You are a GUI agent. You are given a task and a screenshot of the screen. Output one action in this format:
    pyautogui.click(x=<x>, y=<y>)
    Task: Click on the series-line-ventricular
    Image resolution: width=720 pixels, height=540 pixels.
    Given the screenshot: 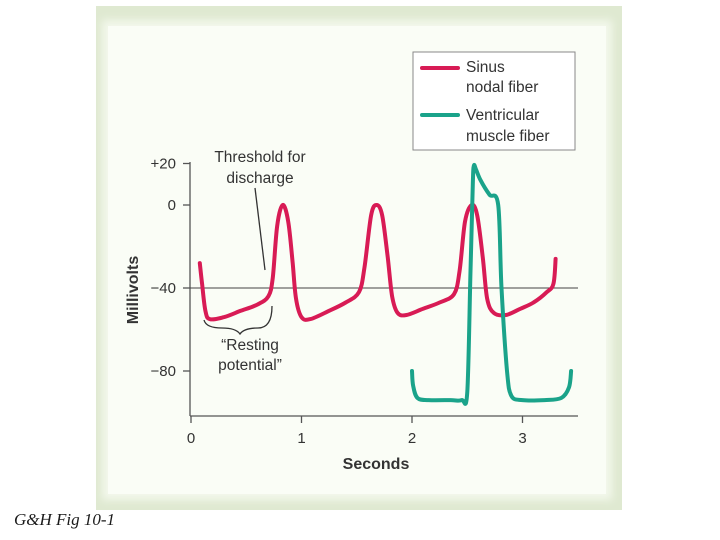 What is the action you would take?
    pyautogui.click(x=492, y=284)
    